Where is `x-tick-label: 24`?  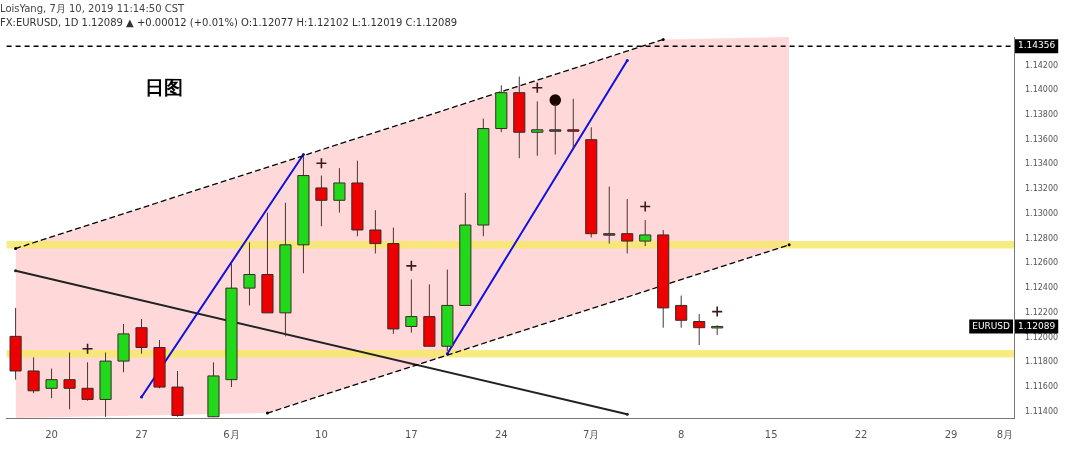 x-tick-label: 24 is located at coordinates (501, 434).